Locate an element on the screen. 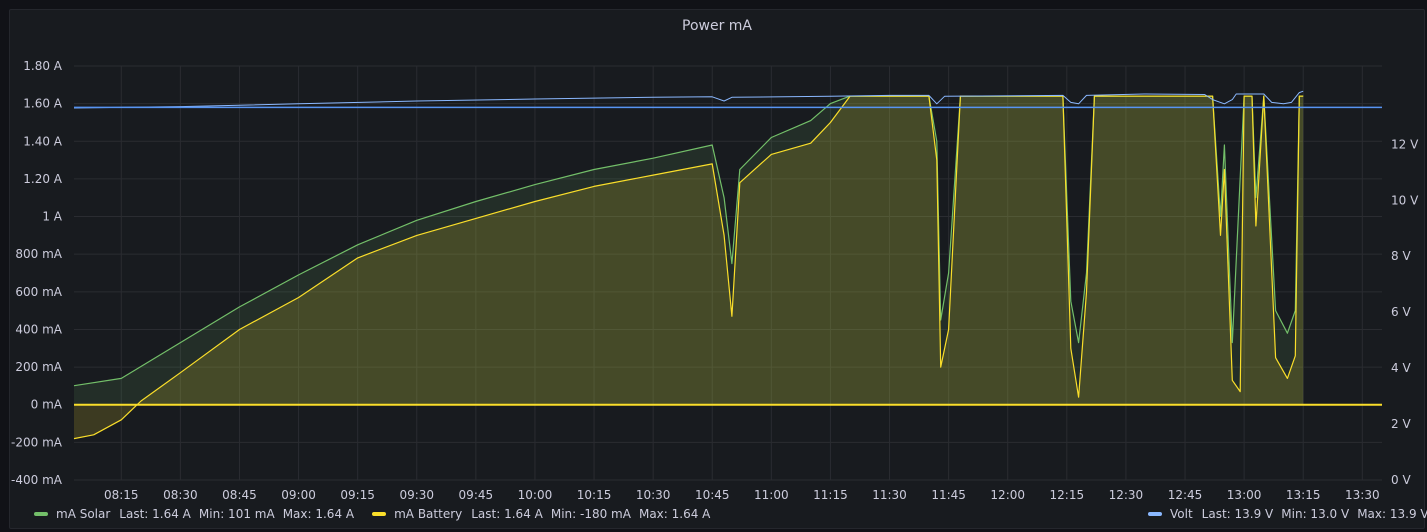 This screenshot has height=532, width=1427. legend-name-solar: mA Solar is located at coordinates (83, 514).